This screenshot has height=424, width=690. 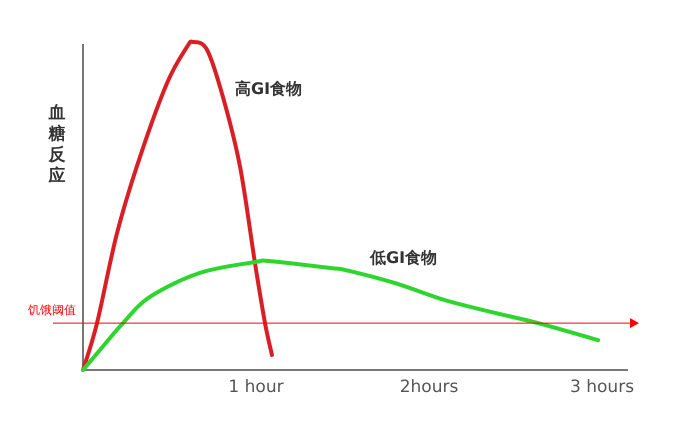 What do you see at coordinates (403, 258) in the screenshot?
I see `series-label: 低GI食物` at bounding box center [403, 258].